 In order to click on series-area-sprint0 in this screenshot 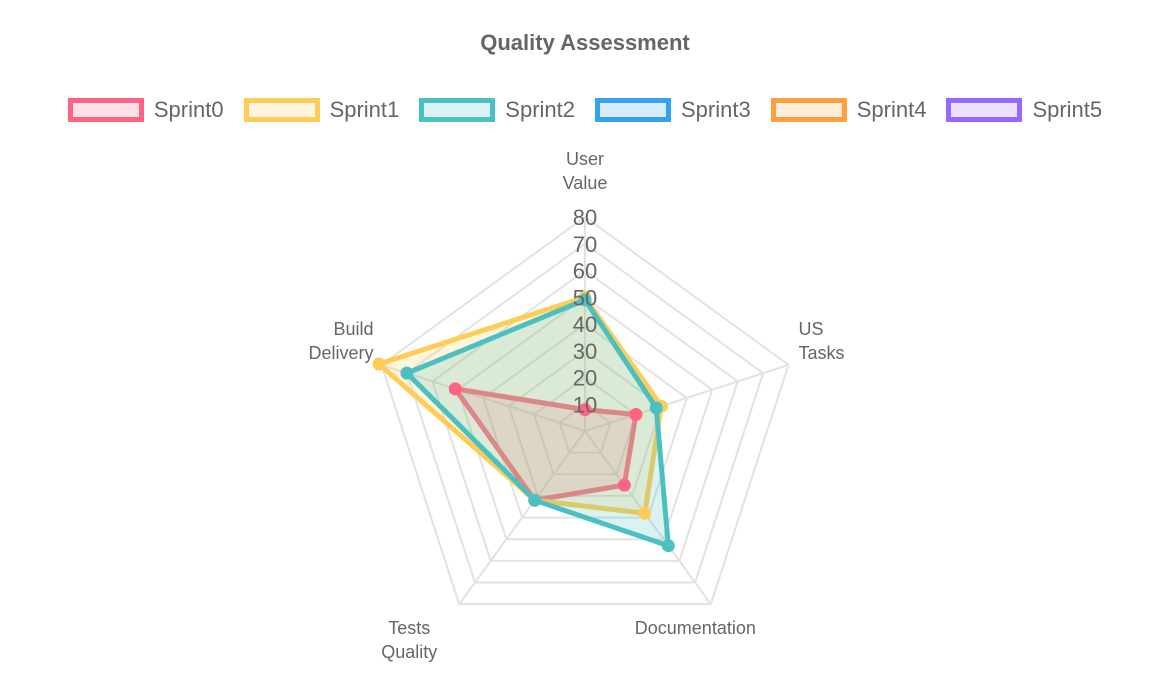, I will do `click(545, 444)`.